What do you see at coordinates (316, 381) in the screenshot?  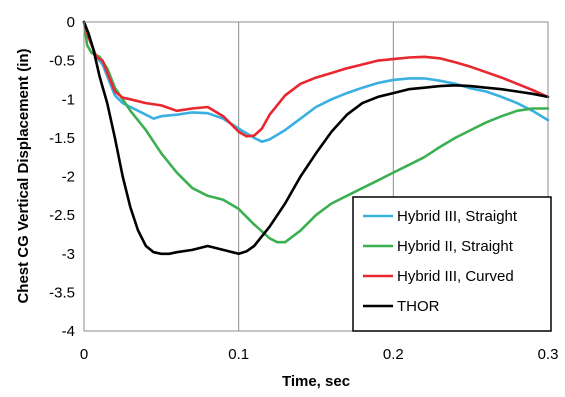 I see `x-axis-title: Time, sec` at bounding box center [316, 381].